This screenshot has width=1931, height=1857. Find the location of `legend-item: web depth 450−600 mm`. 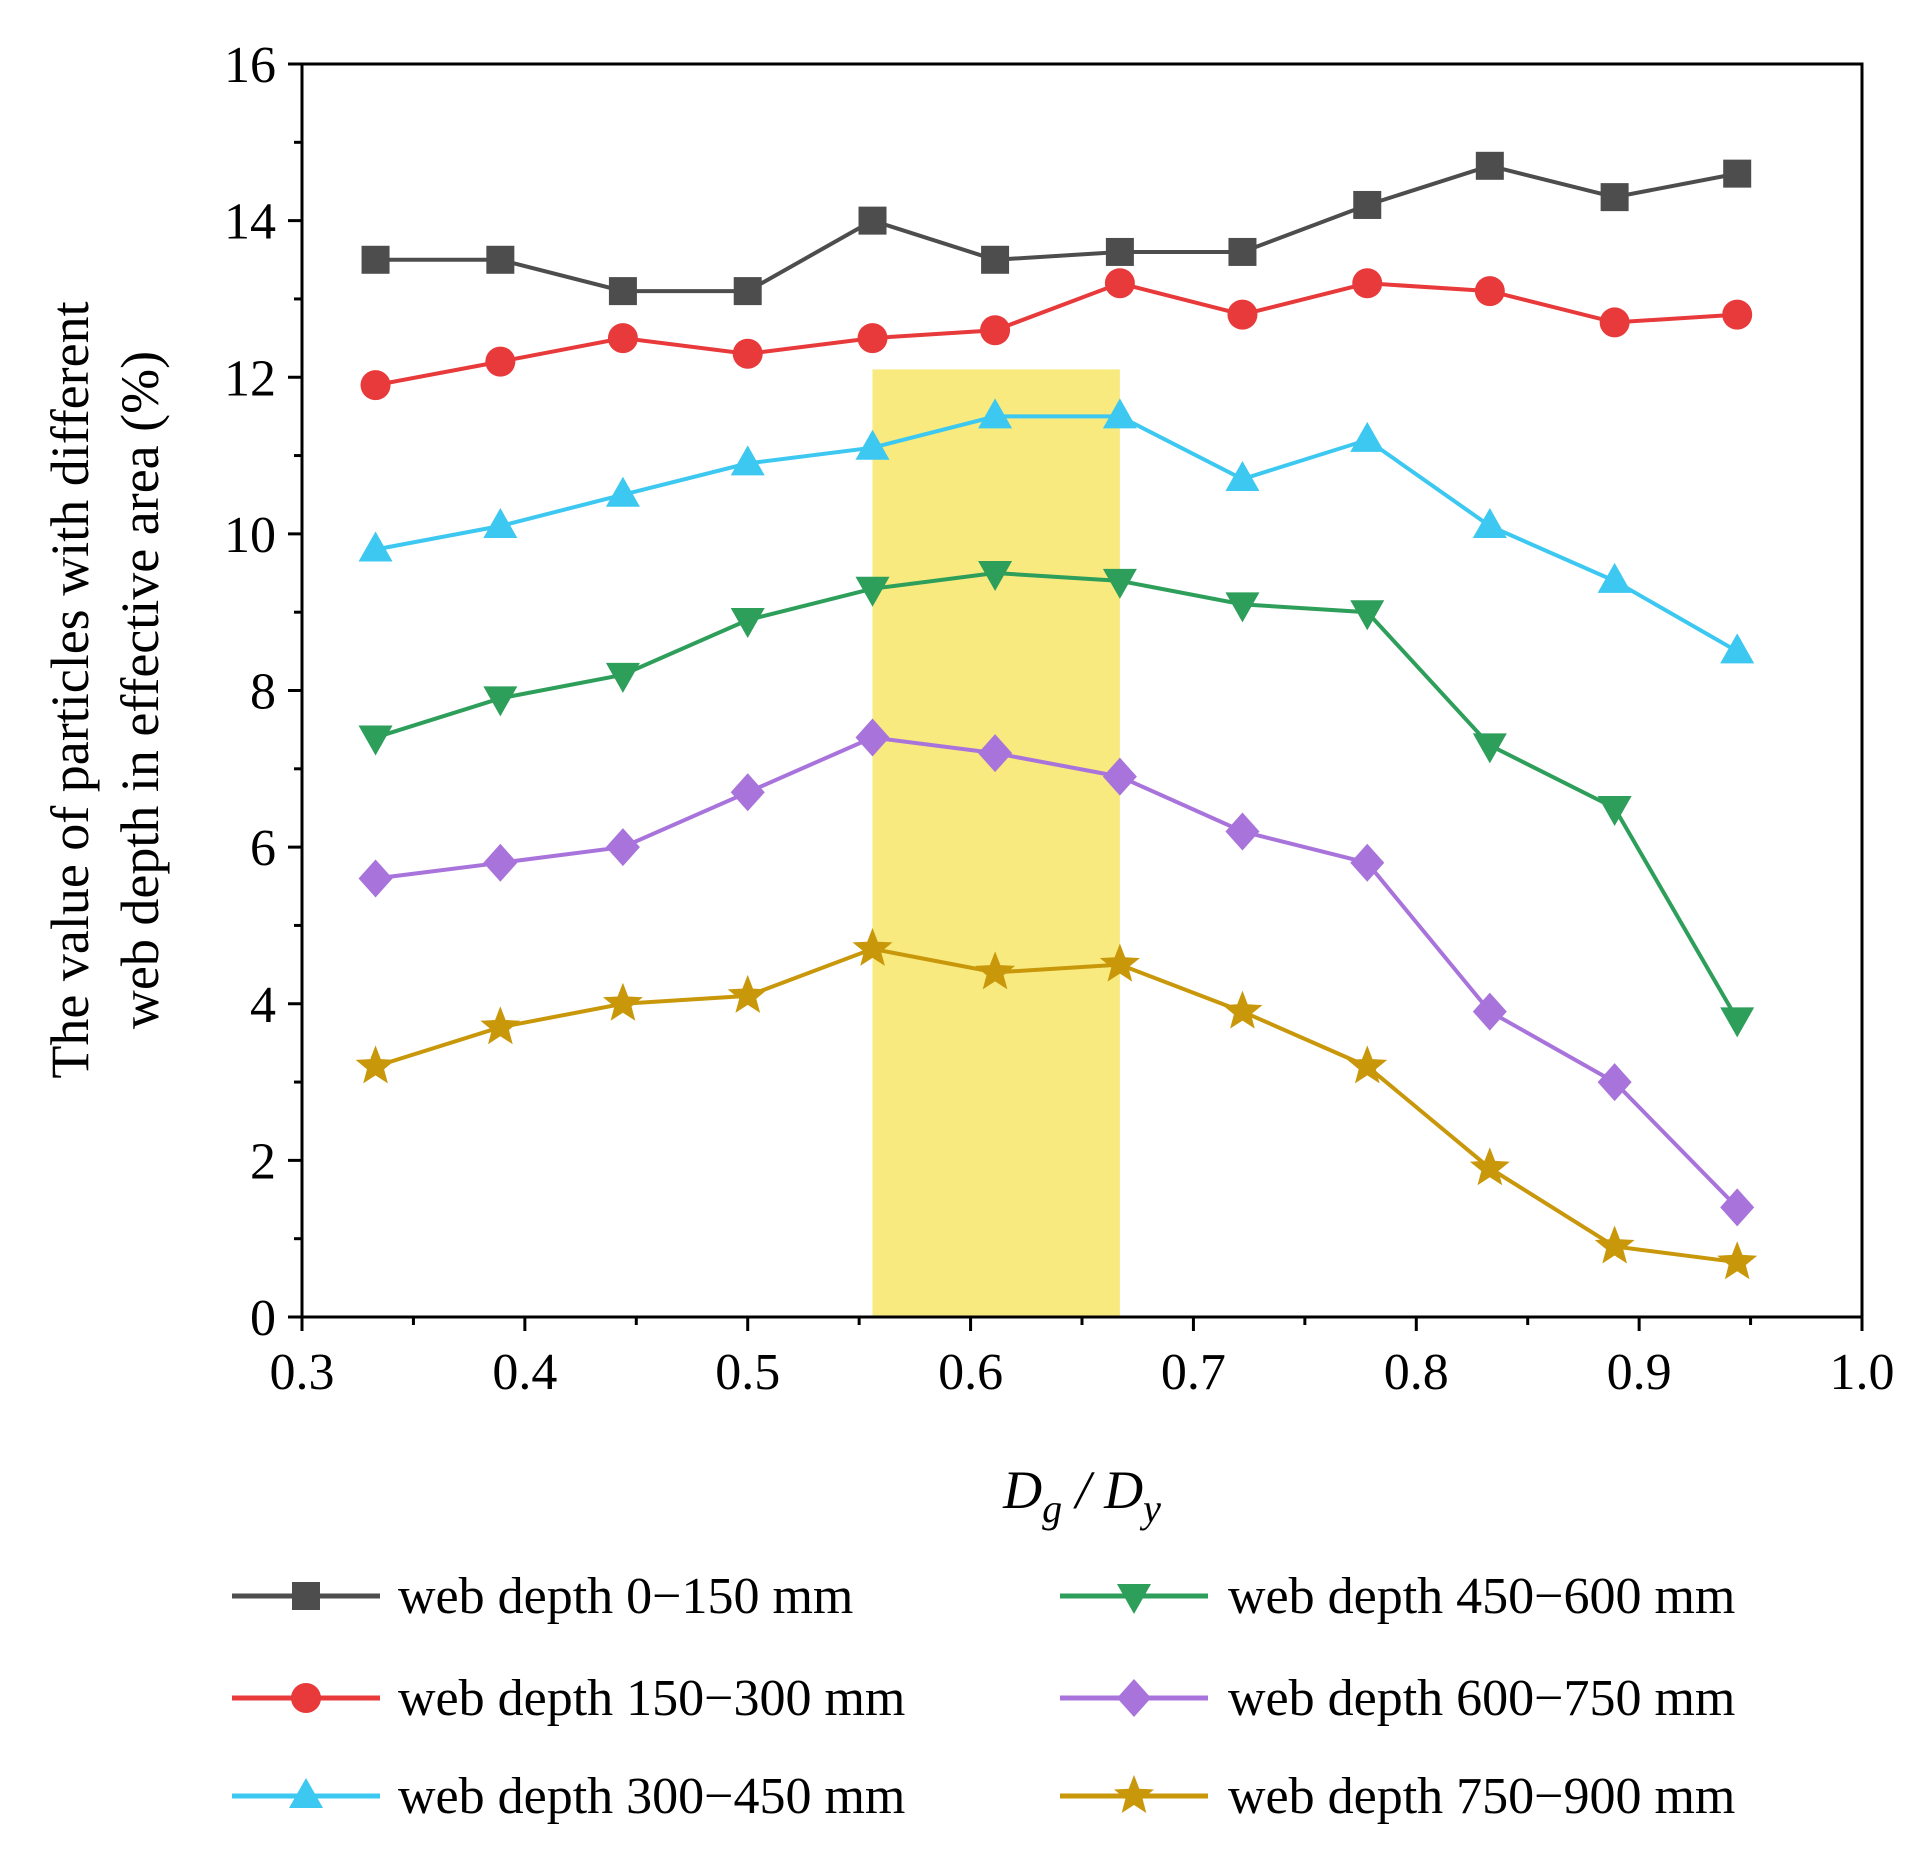

legend-item: web depth 450−600 mm is located at coordinates (1397, 1596).